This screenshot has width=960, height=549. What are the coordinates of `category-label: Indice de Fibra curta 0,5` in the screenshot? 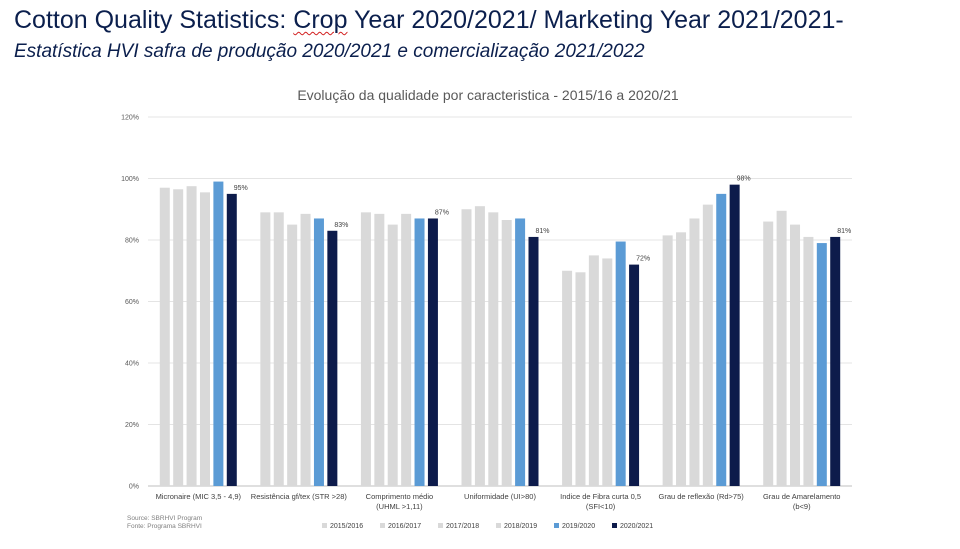 It's located at (600, 496).